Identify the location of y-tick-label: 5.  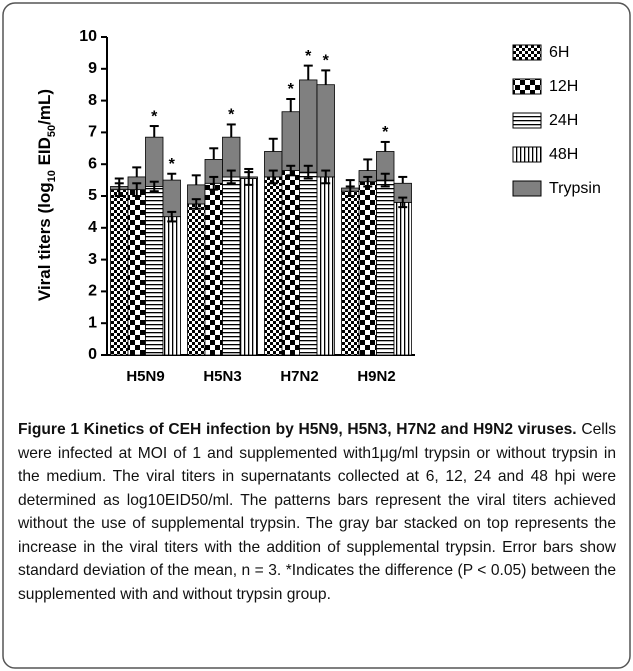
(92, 195).